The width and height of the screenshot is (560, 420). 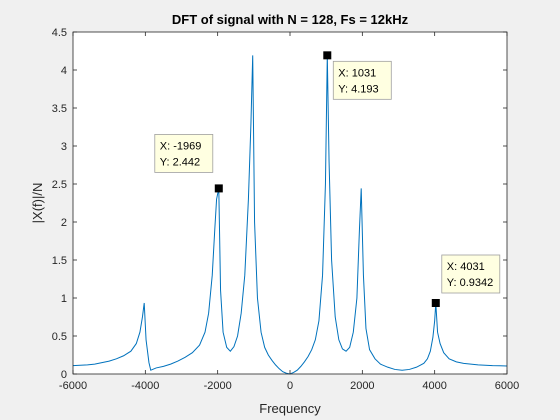 What do you see at coordinates (59, 337) in the screenshot?
I see `y-tick-label: 0.5` at bounding box center [59, 337].